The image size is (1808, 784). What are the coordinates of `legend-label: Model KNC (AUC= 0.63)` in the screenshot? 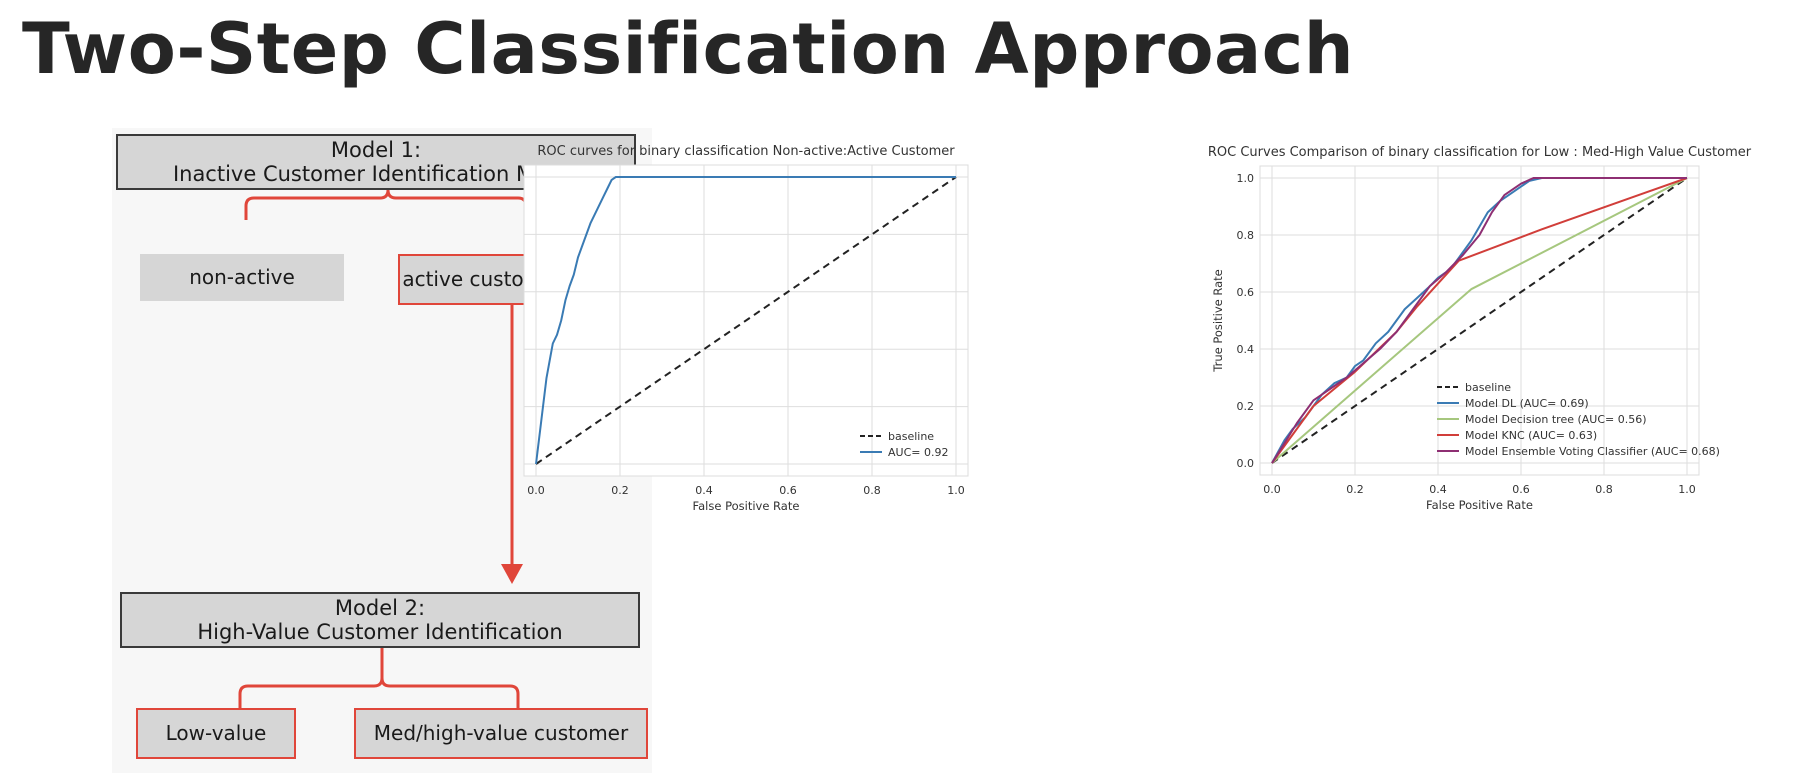 It's located at (1531, 435).